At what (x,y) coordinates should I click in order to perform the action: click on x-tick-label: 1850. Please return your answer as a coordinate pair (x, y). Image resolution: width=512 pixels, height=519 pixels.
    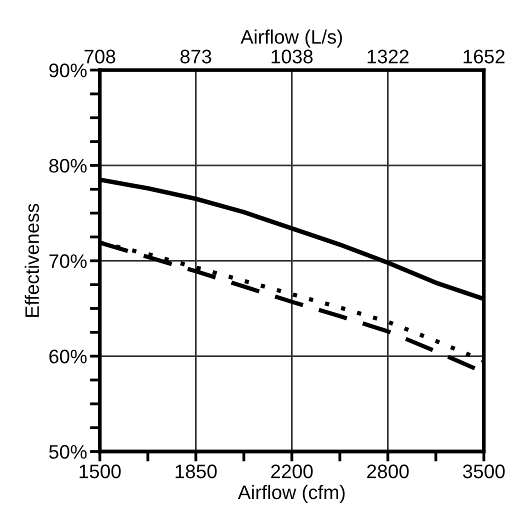
    Looking at the image, I should click on (196, 471).